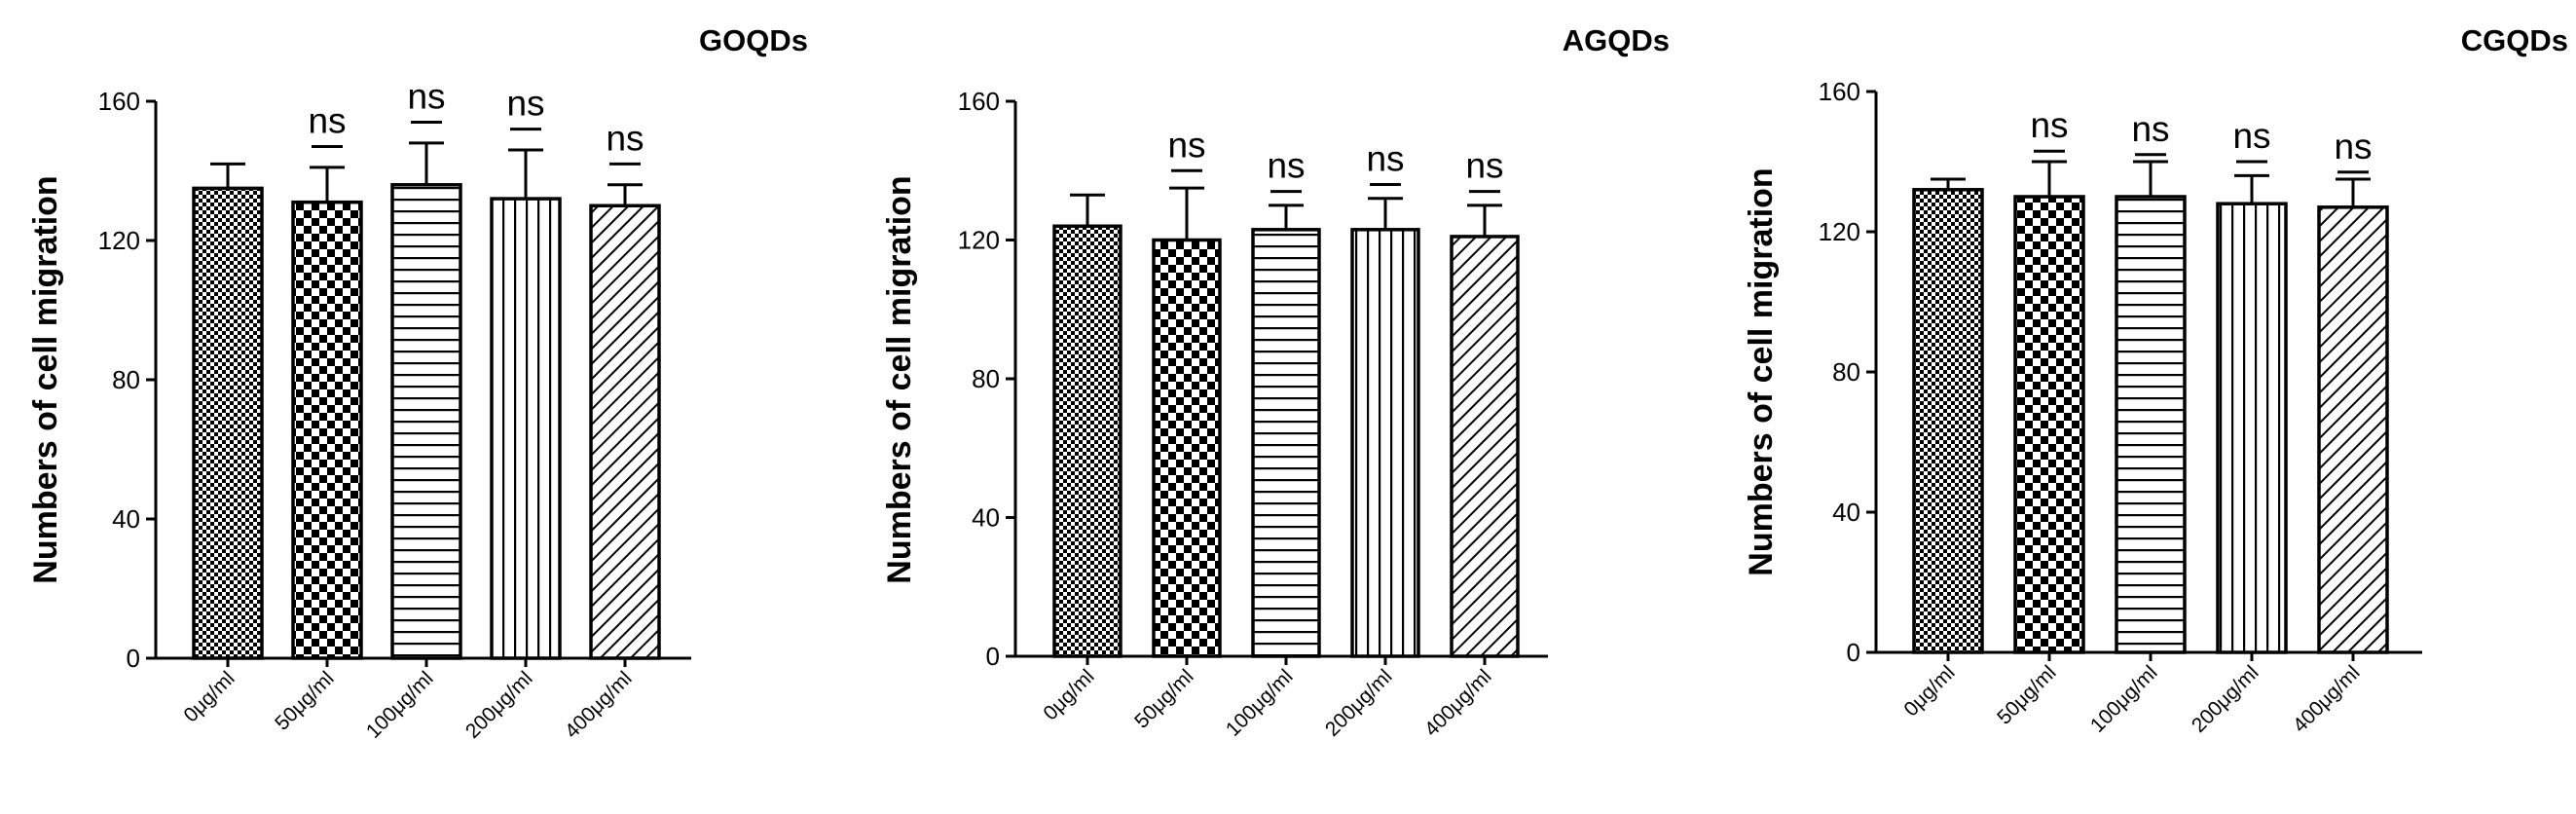  Describe the element at coordinates (753, 40) in the screenshot. I see `chart-title: GOQDs` at that location.